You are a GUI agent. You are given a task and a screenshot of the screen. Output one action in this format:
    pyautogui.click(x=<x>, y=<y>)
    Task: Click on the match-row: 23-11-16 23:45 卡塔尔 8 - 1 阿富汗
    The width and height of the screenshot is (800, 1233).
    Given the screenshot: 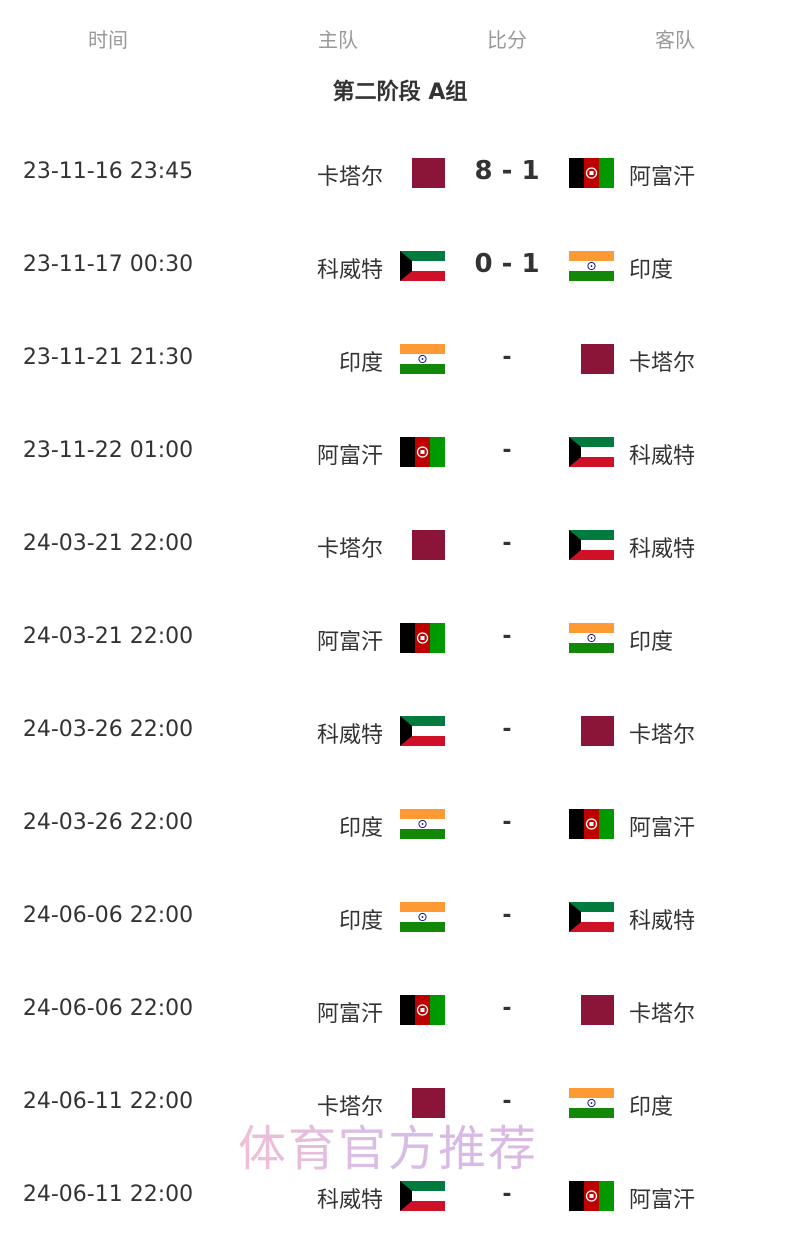 What is the action you would take?
    pyautogui.click(x=400, y=173)
    